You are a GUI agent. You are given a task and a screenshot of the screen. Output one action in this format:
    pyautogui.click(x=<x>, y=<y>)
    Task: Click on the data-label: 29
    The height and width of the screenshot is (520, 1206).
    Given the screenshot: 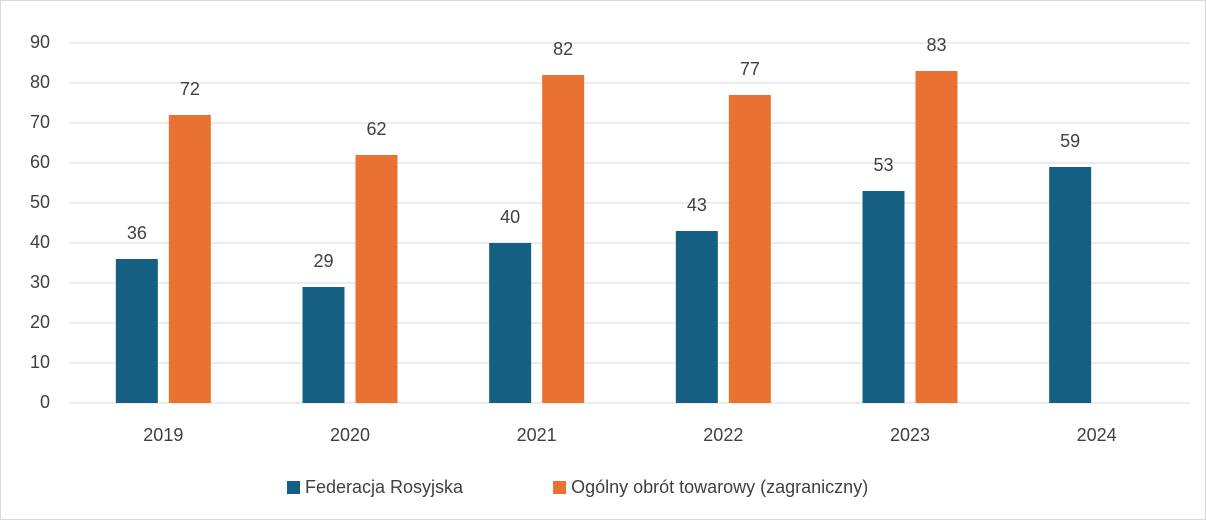 What is the action you would take?
    pyautogui.click(x=323, y=261)
    